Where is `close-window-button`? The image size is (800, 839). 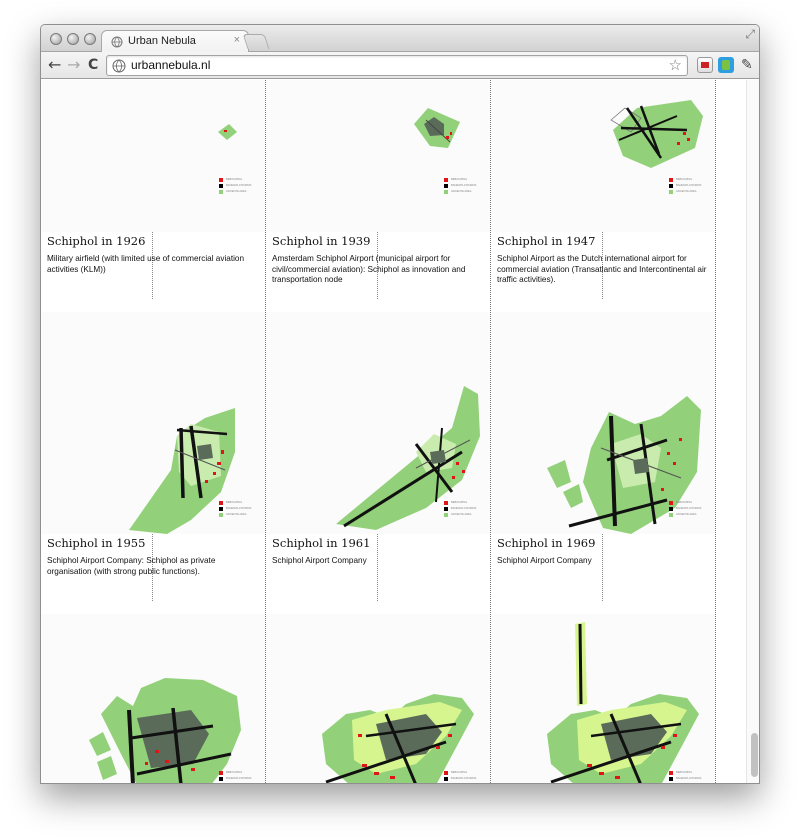 close-window-button is located at coordinates (56, 39).